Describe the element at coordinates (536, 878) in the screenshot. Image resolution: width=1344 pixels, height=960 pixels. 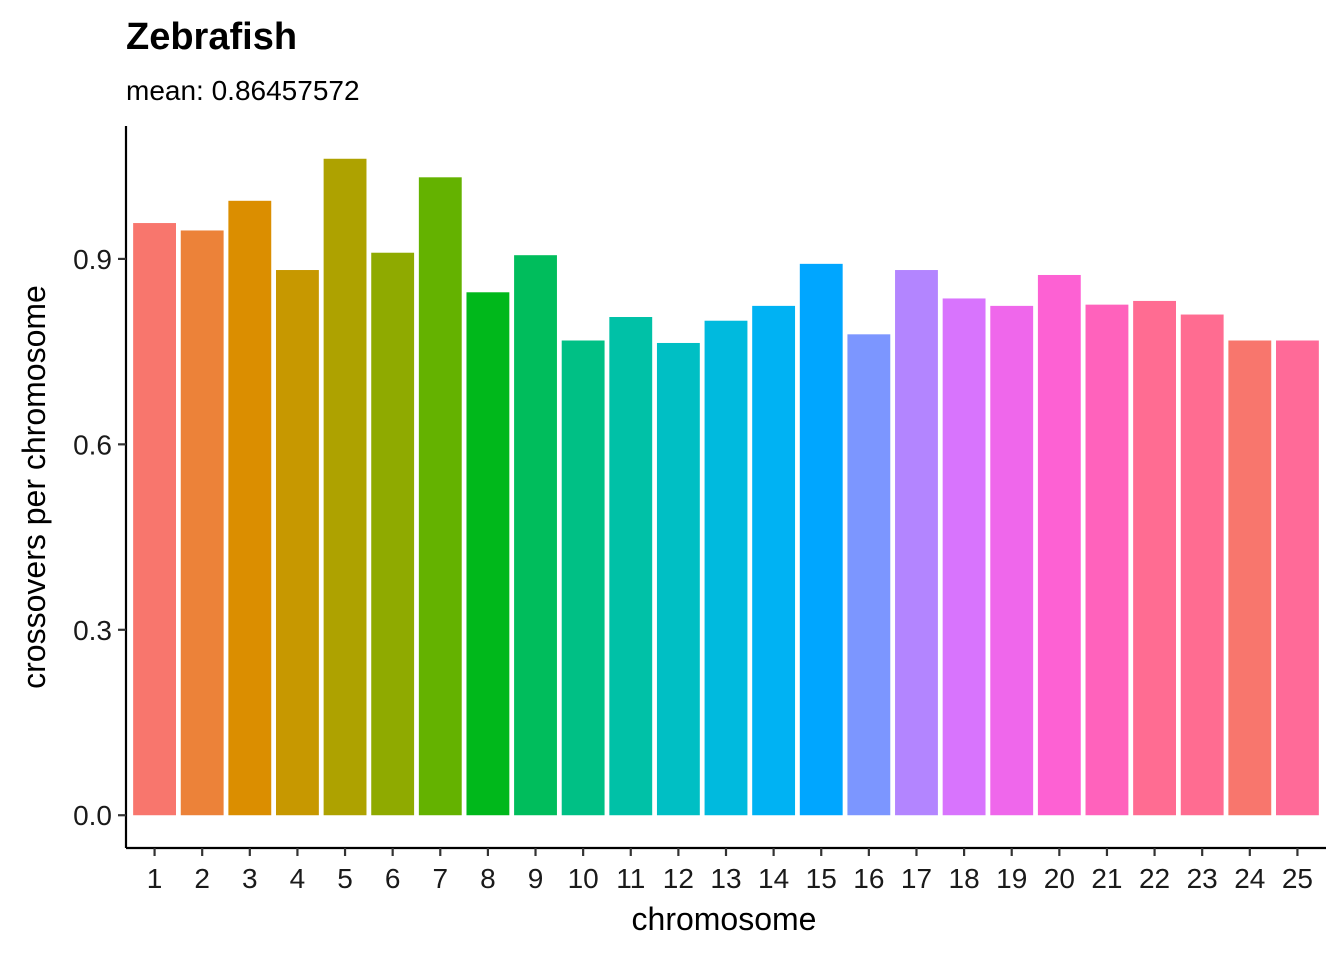
I see `x-tick-label: 9` at that location.